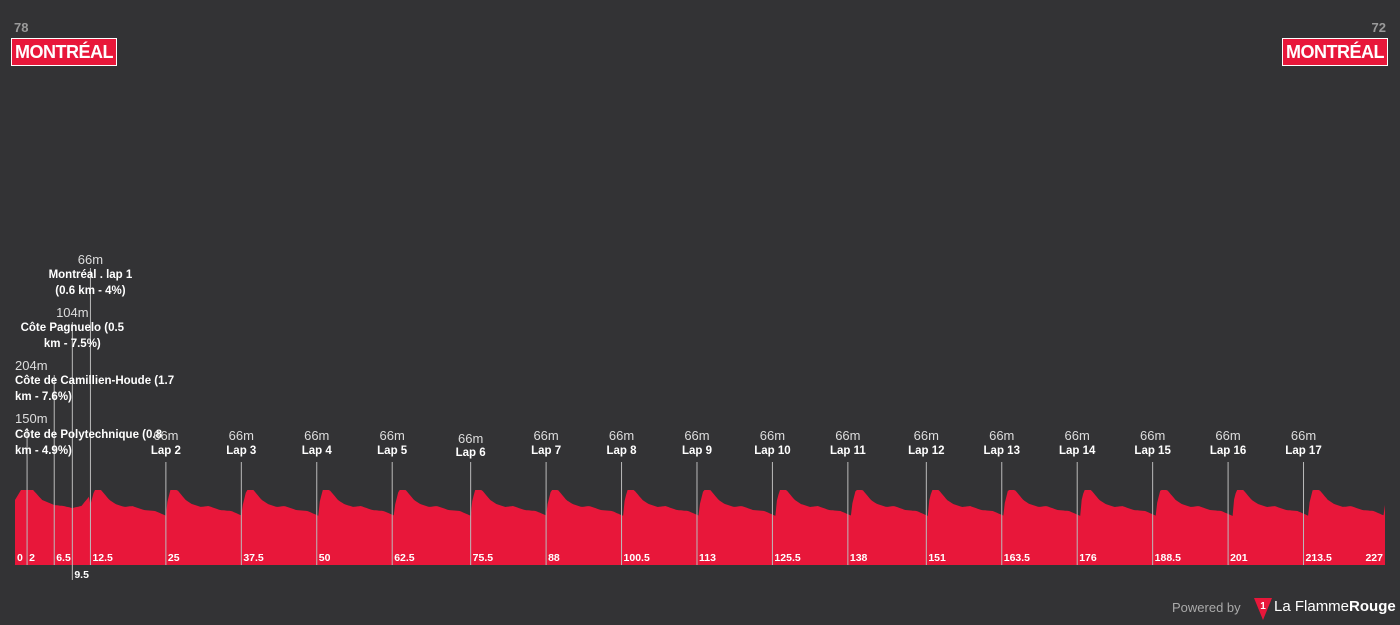 This screenshot has height=625, width=1400. Describe the element at coordinates (102, 558) in the screenshot. I see `km-label: 12.5` at that location.